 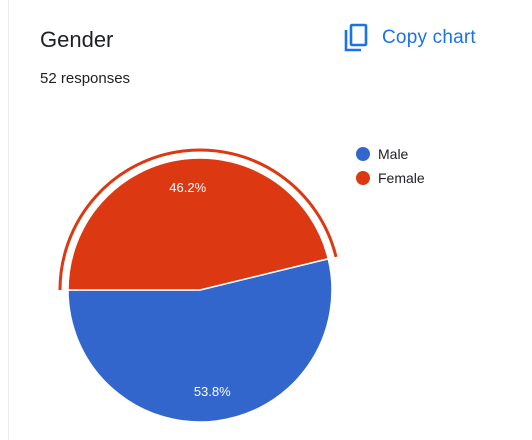 I want to click on response-count: 52 responses, so click(x=85, y=78).